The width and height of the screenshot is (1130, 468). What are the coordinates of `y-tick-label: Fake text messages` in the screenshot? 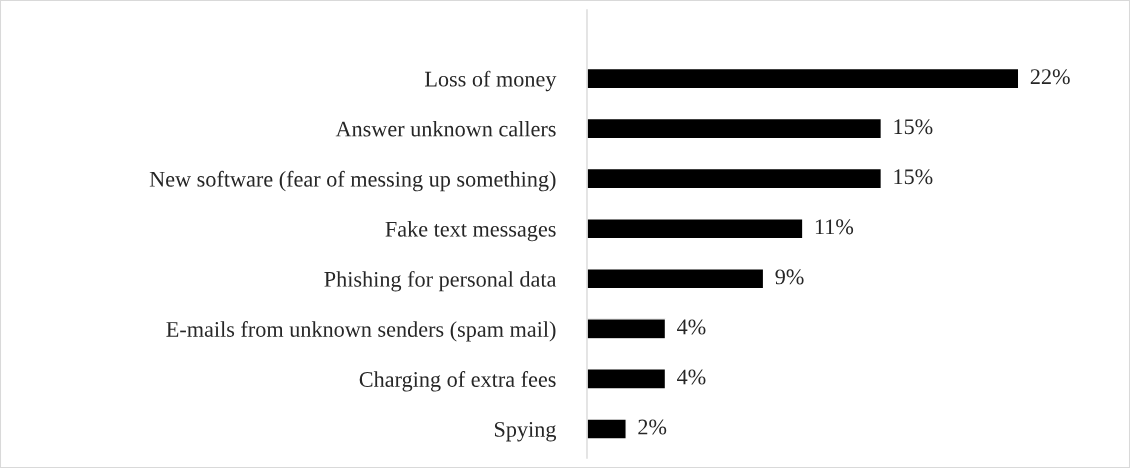 It's located at (470, 231).